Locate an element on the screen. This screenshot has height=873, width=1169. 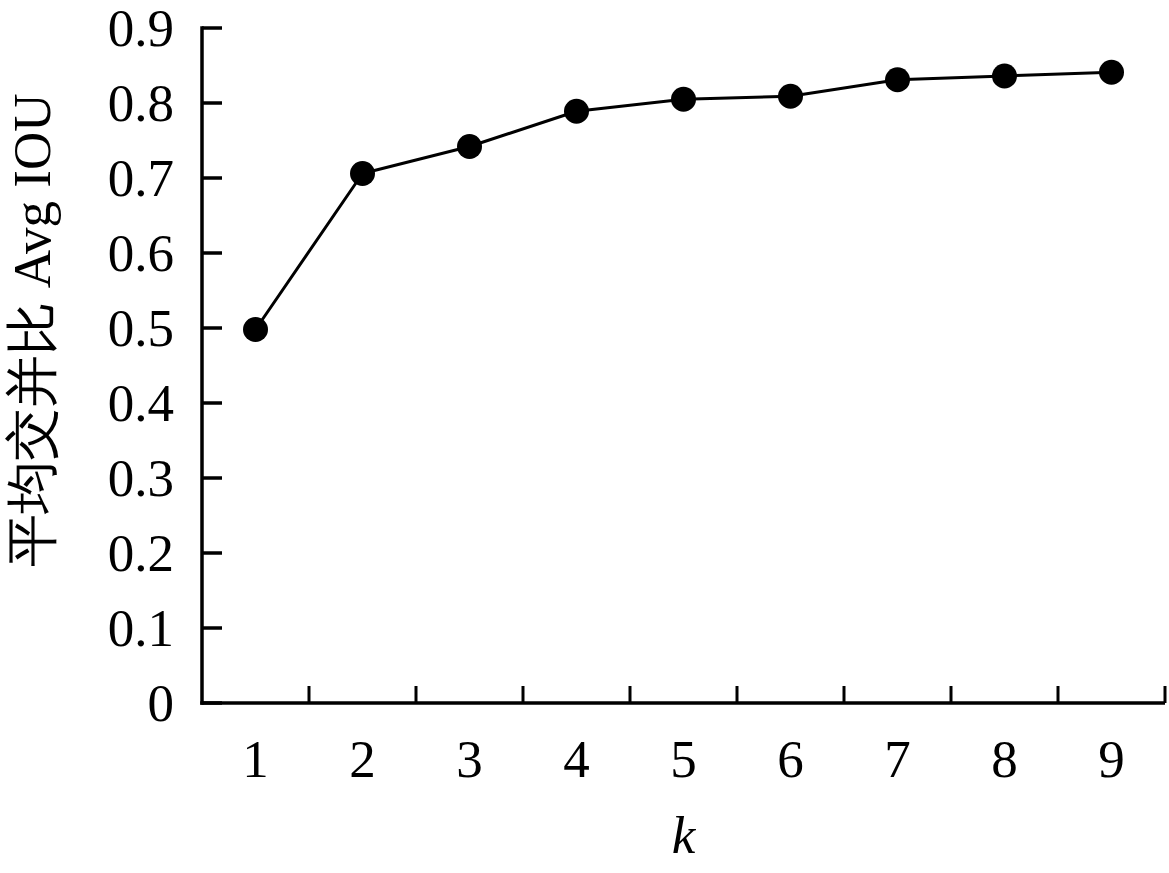
y-tick-label: 0.6 is located at coordinates (140, 253).